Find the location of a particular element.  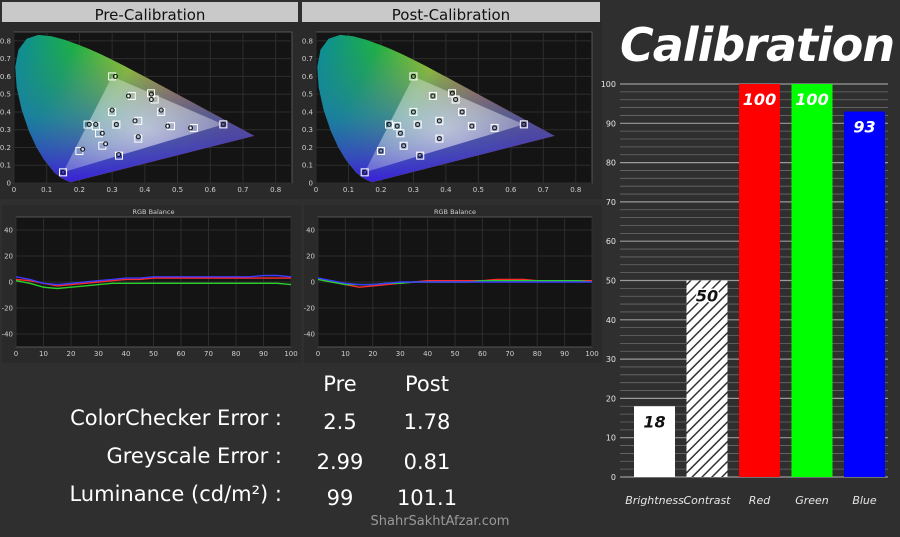

cie-pre-ytick-label: 0.8 is located at coordinates (5, 41).